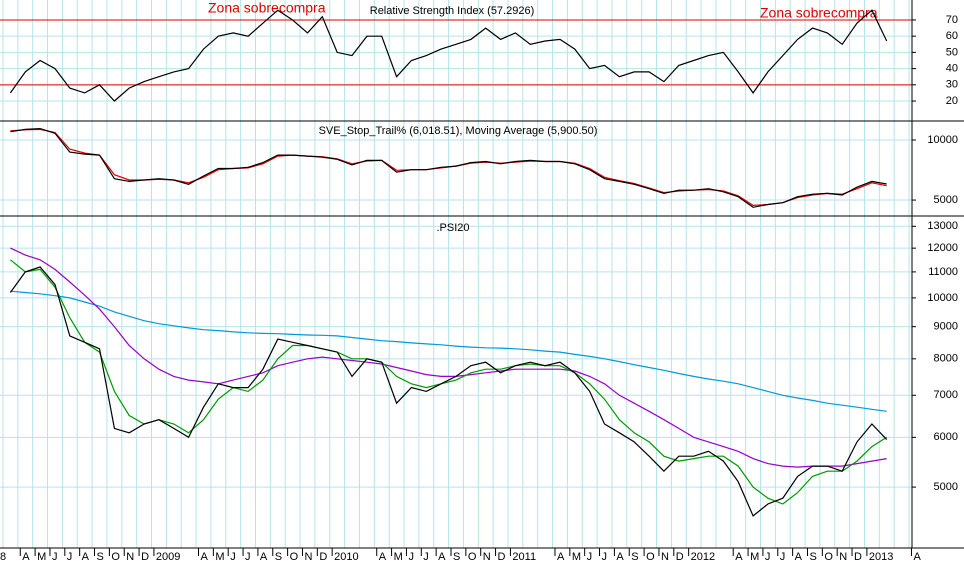 Image resolution: width=964 pixels, height=565 pixels. Describe the element at coordinates (952, 36) in the screenshot. I see `y-tick-label: 60` at that location.